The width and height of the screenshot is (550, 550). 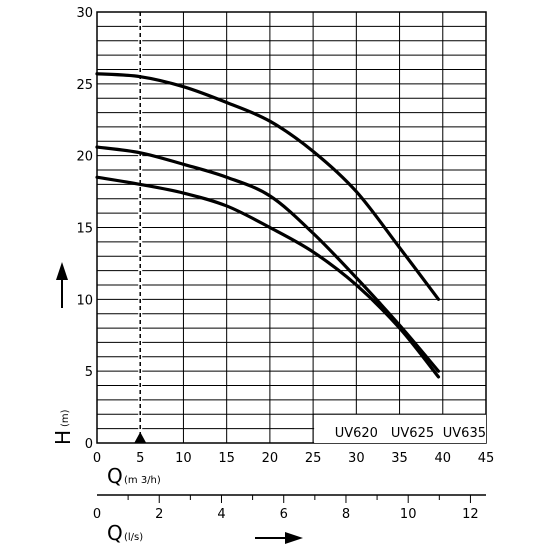 What do you see at coordinates (65, 418) in the screenshot?
I see `y-axis-unit: (m)` at bounding box center [65, 418].